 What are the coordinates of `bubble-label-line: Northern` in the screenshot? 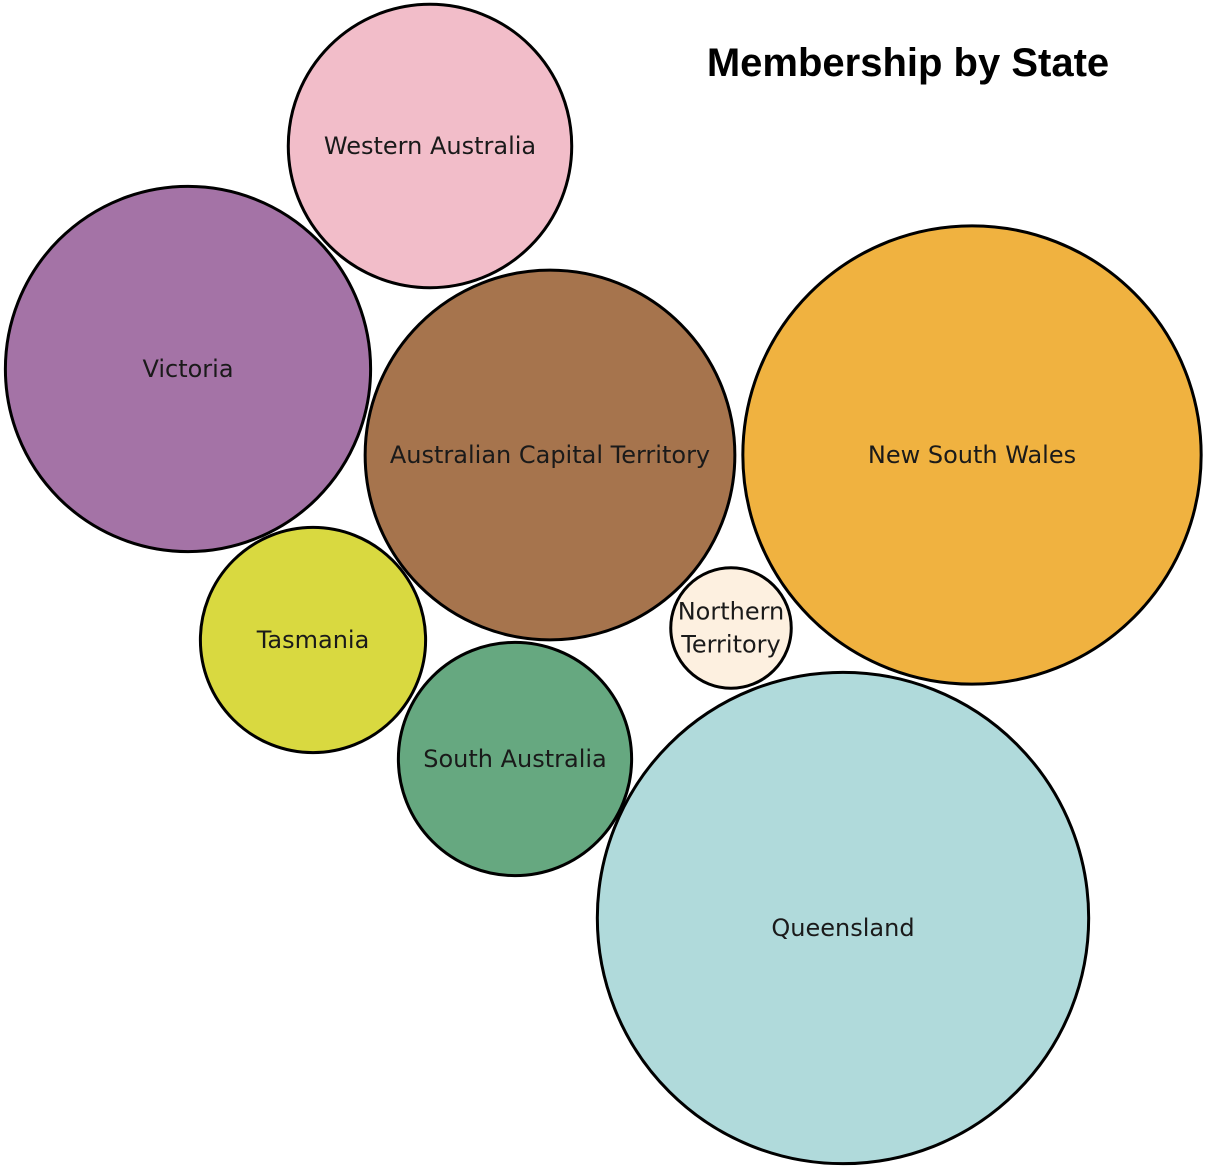 It's located at (731, 612).